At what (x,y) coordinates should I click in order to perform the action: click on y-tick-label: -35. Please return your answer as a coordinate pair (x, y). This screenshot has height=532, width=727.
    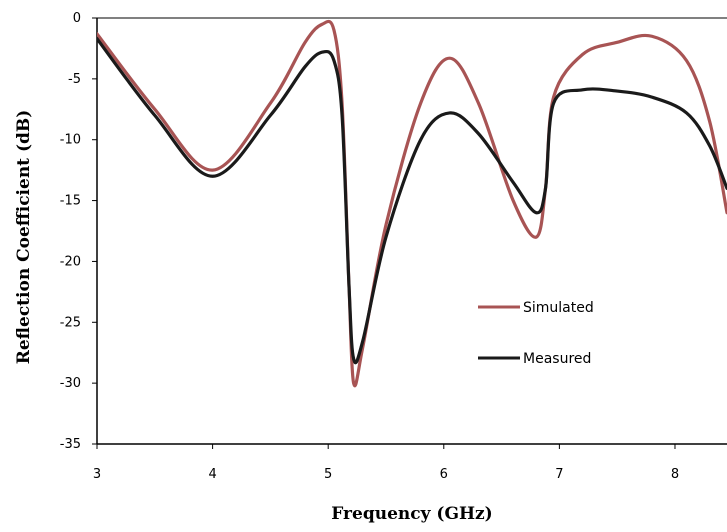
    Looking at the image, I should click on (70, 444).